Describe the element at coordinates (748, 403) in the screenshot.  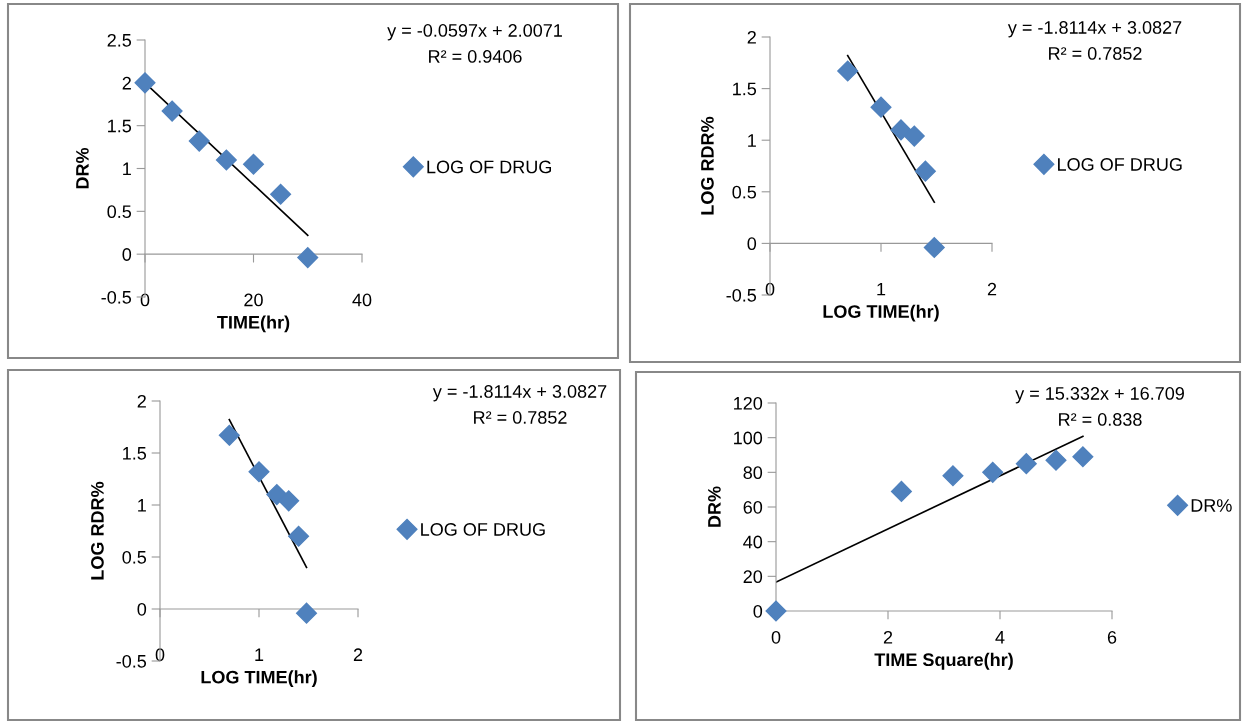
I see `y-tick-label: 120` at that location.